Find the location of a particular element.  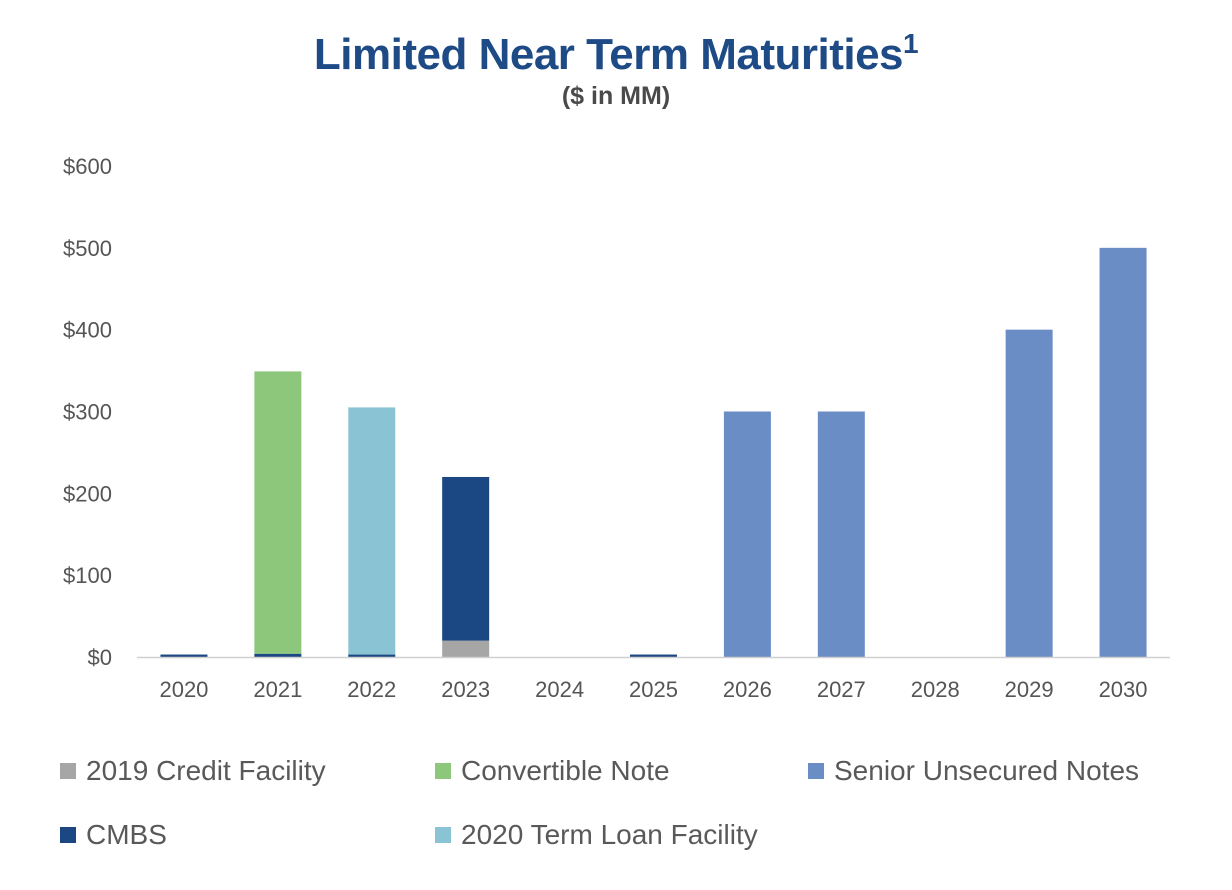

legend-item-2020-term-loan-facility: 2020 Term Loan Facility is located at coordinates (596, 835).